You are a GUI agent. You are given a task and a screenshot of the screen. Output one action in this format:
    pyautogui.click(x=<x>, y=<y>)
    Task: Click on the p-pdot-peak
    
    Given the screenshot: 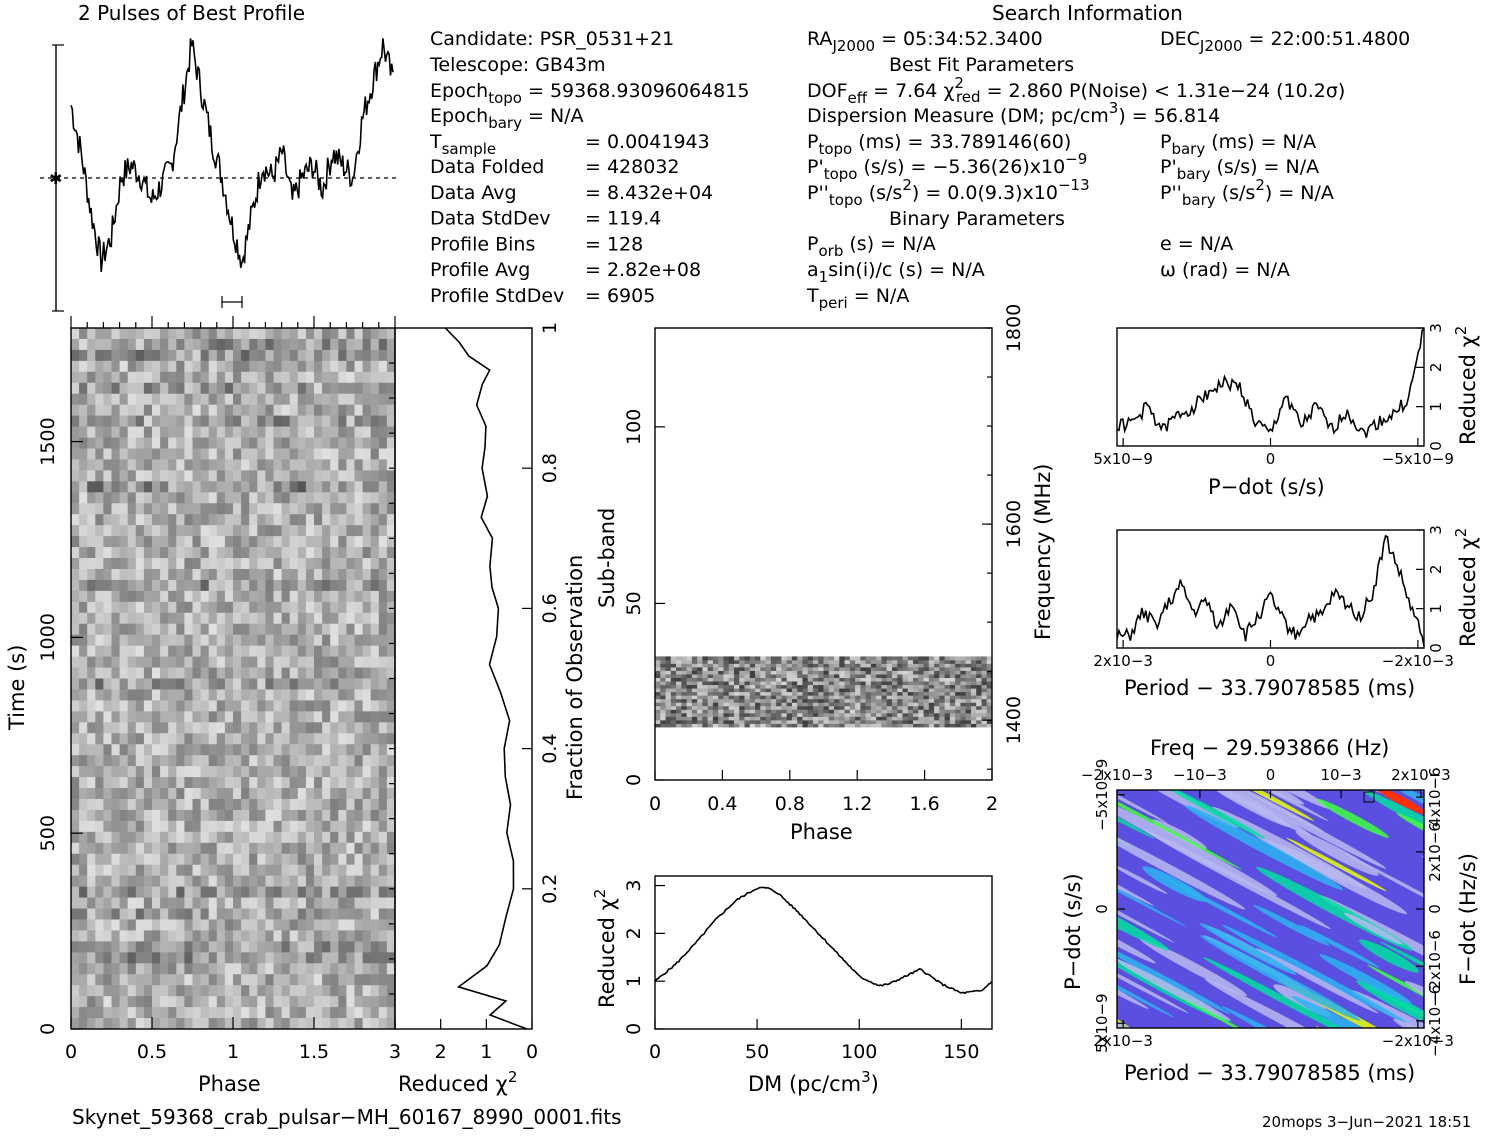 What is the action you would take?
    pyautogui.click(x=1398, y=802)
    